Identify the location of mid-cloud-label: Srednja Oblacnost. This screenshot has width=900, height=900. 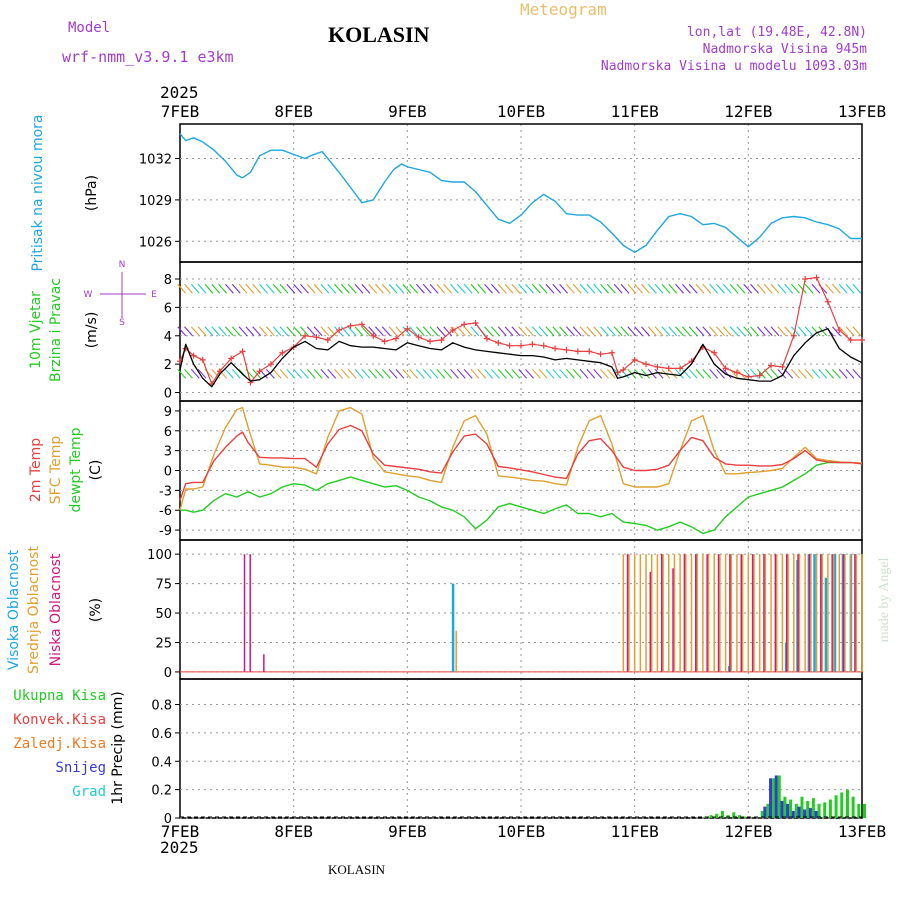
(34, 610).